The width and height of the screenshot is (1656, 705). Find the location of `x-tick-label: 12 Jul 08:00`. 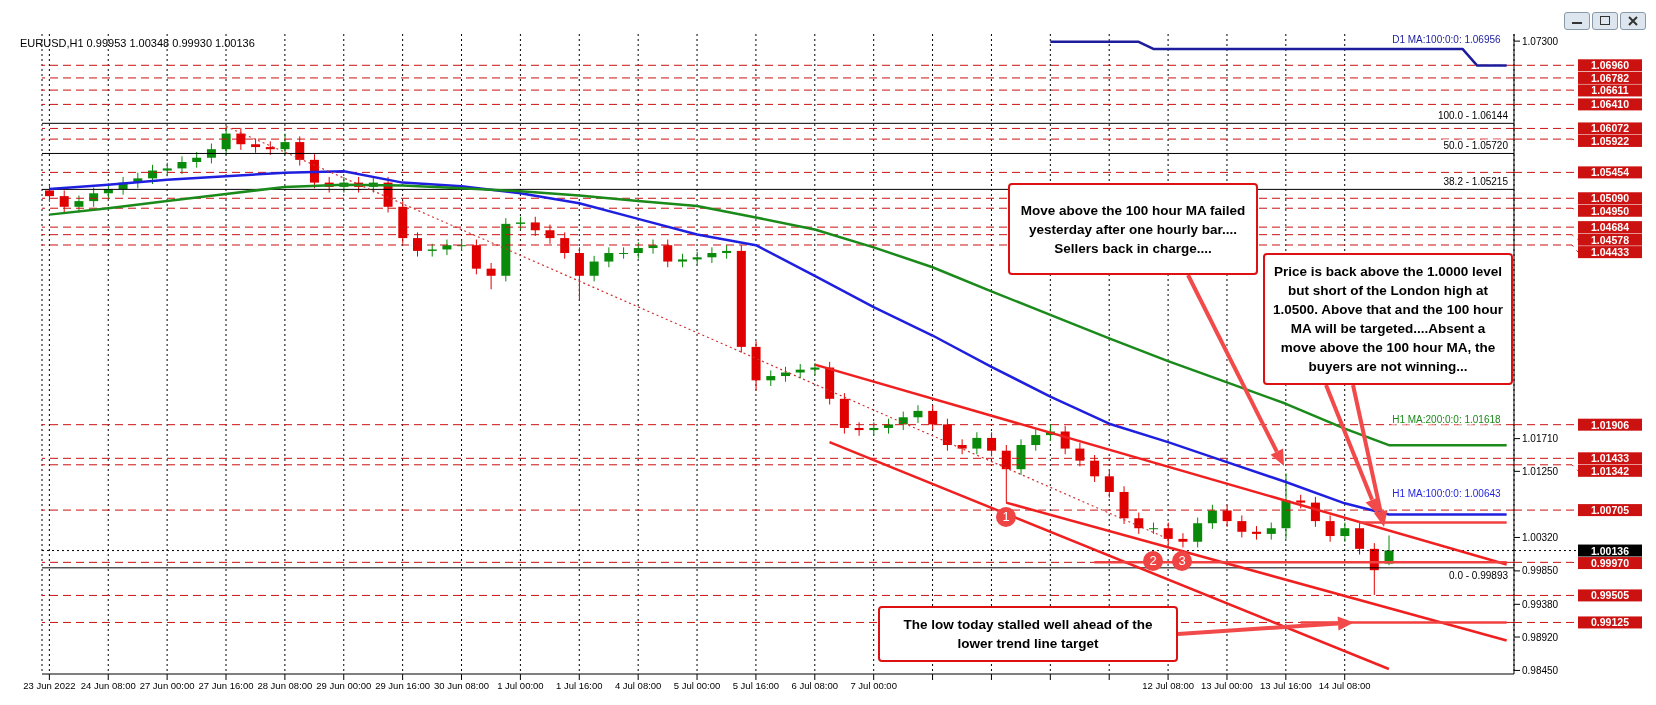

x-tick-label: 12 Jul 08:00 is located at coordinates (1168, 685).